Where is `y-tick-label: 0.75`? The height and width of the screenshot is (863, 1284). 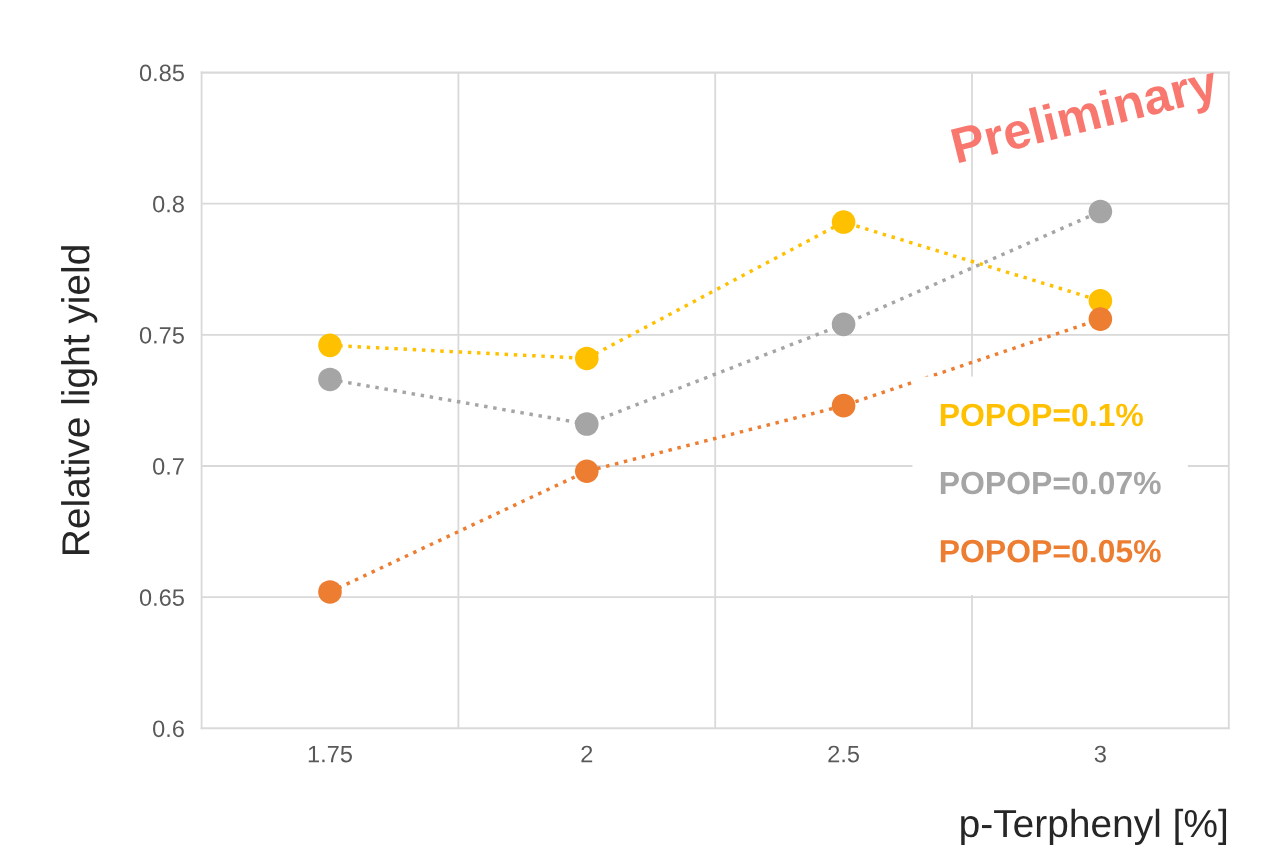 y-tick-label: 0.75 is located at coordinates (161, 335).